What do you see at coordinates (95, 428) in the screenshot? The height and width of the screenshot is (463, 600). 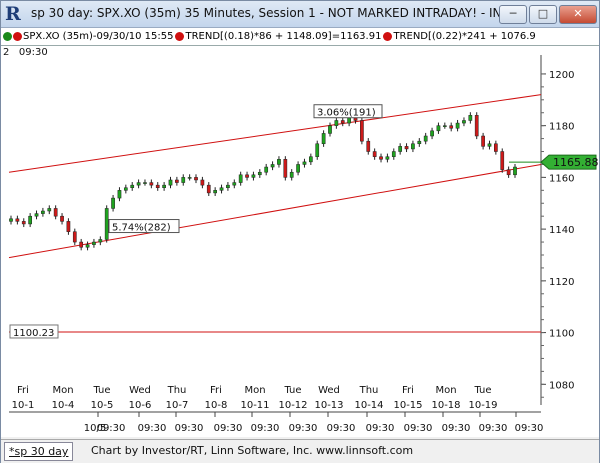 I see `time-axis-label: 10/5` at bounding box center [95, 428].